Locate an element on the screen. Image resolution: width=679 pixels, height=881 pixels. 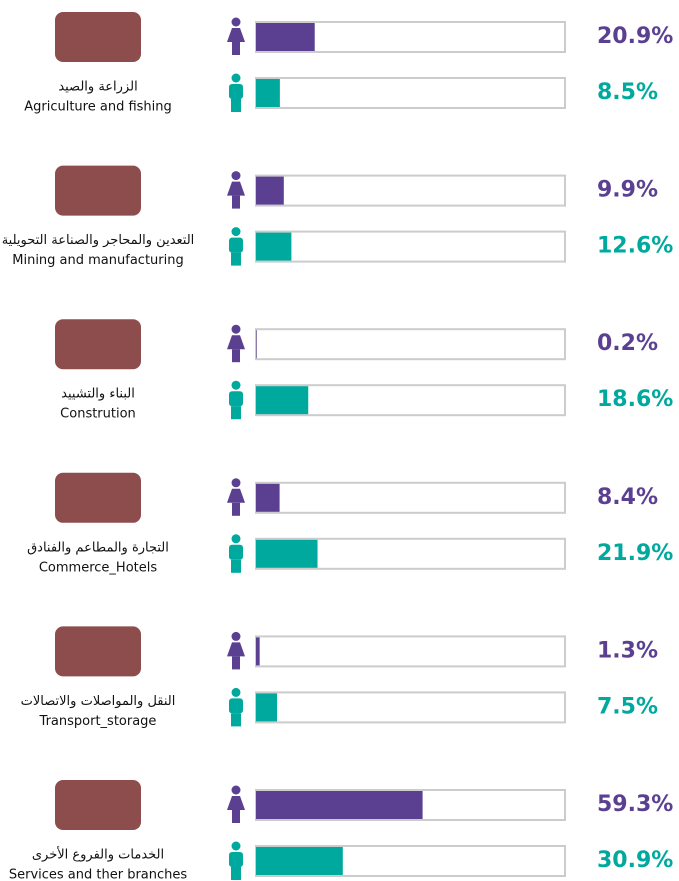
value-label: 20.9% is located at coordinates (635, 36).